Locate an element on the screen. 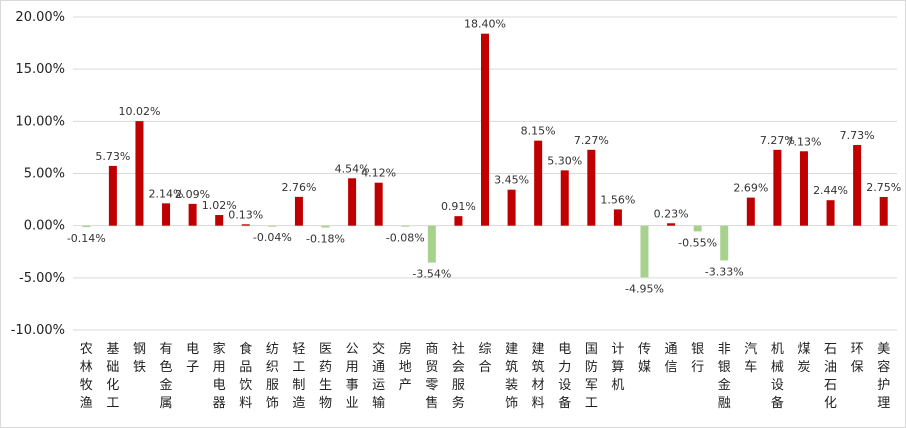 The height and width of the screenshot is (428, 906). data-label: 2.09% is located at coordinates (192, 194).